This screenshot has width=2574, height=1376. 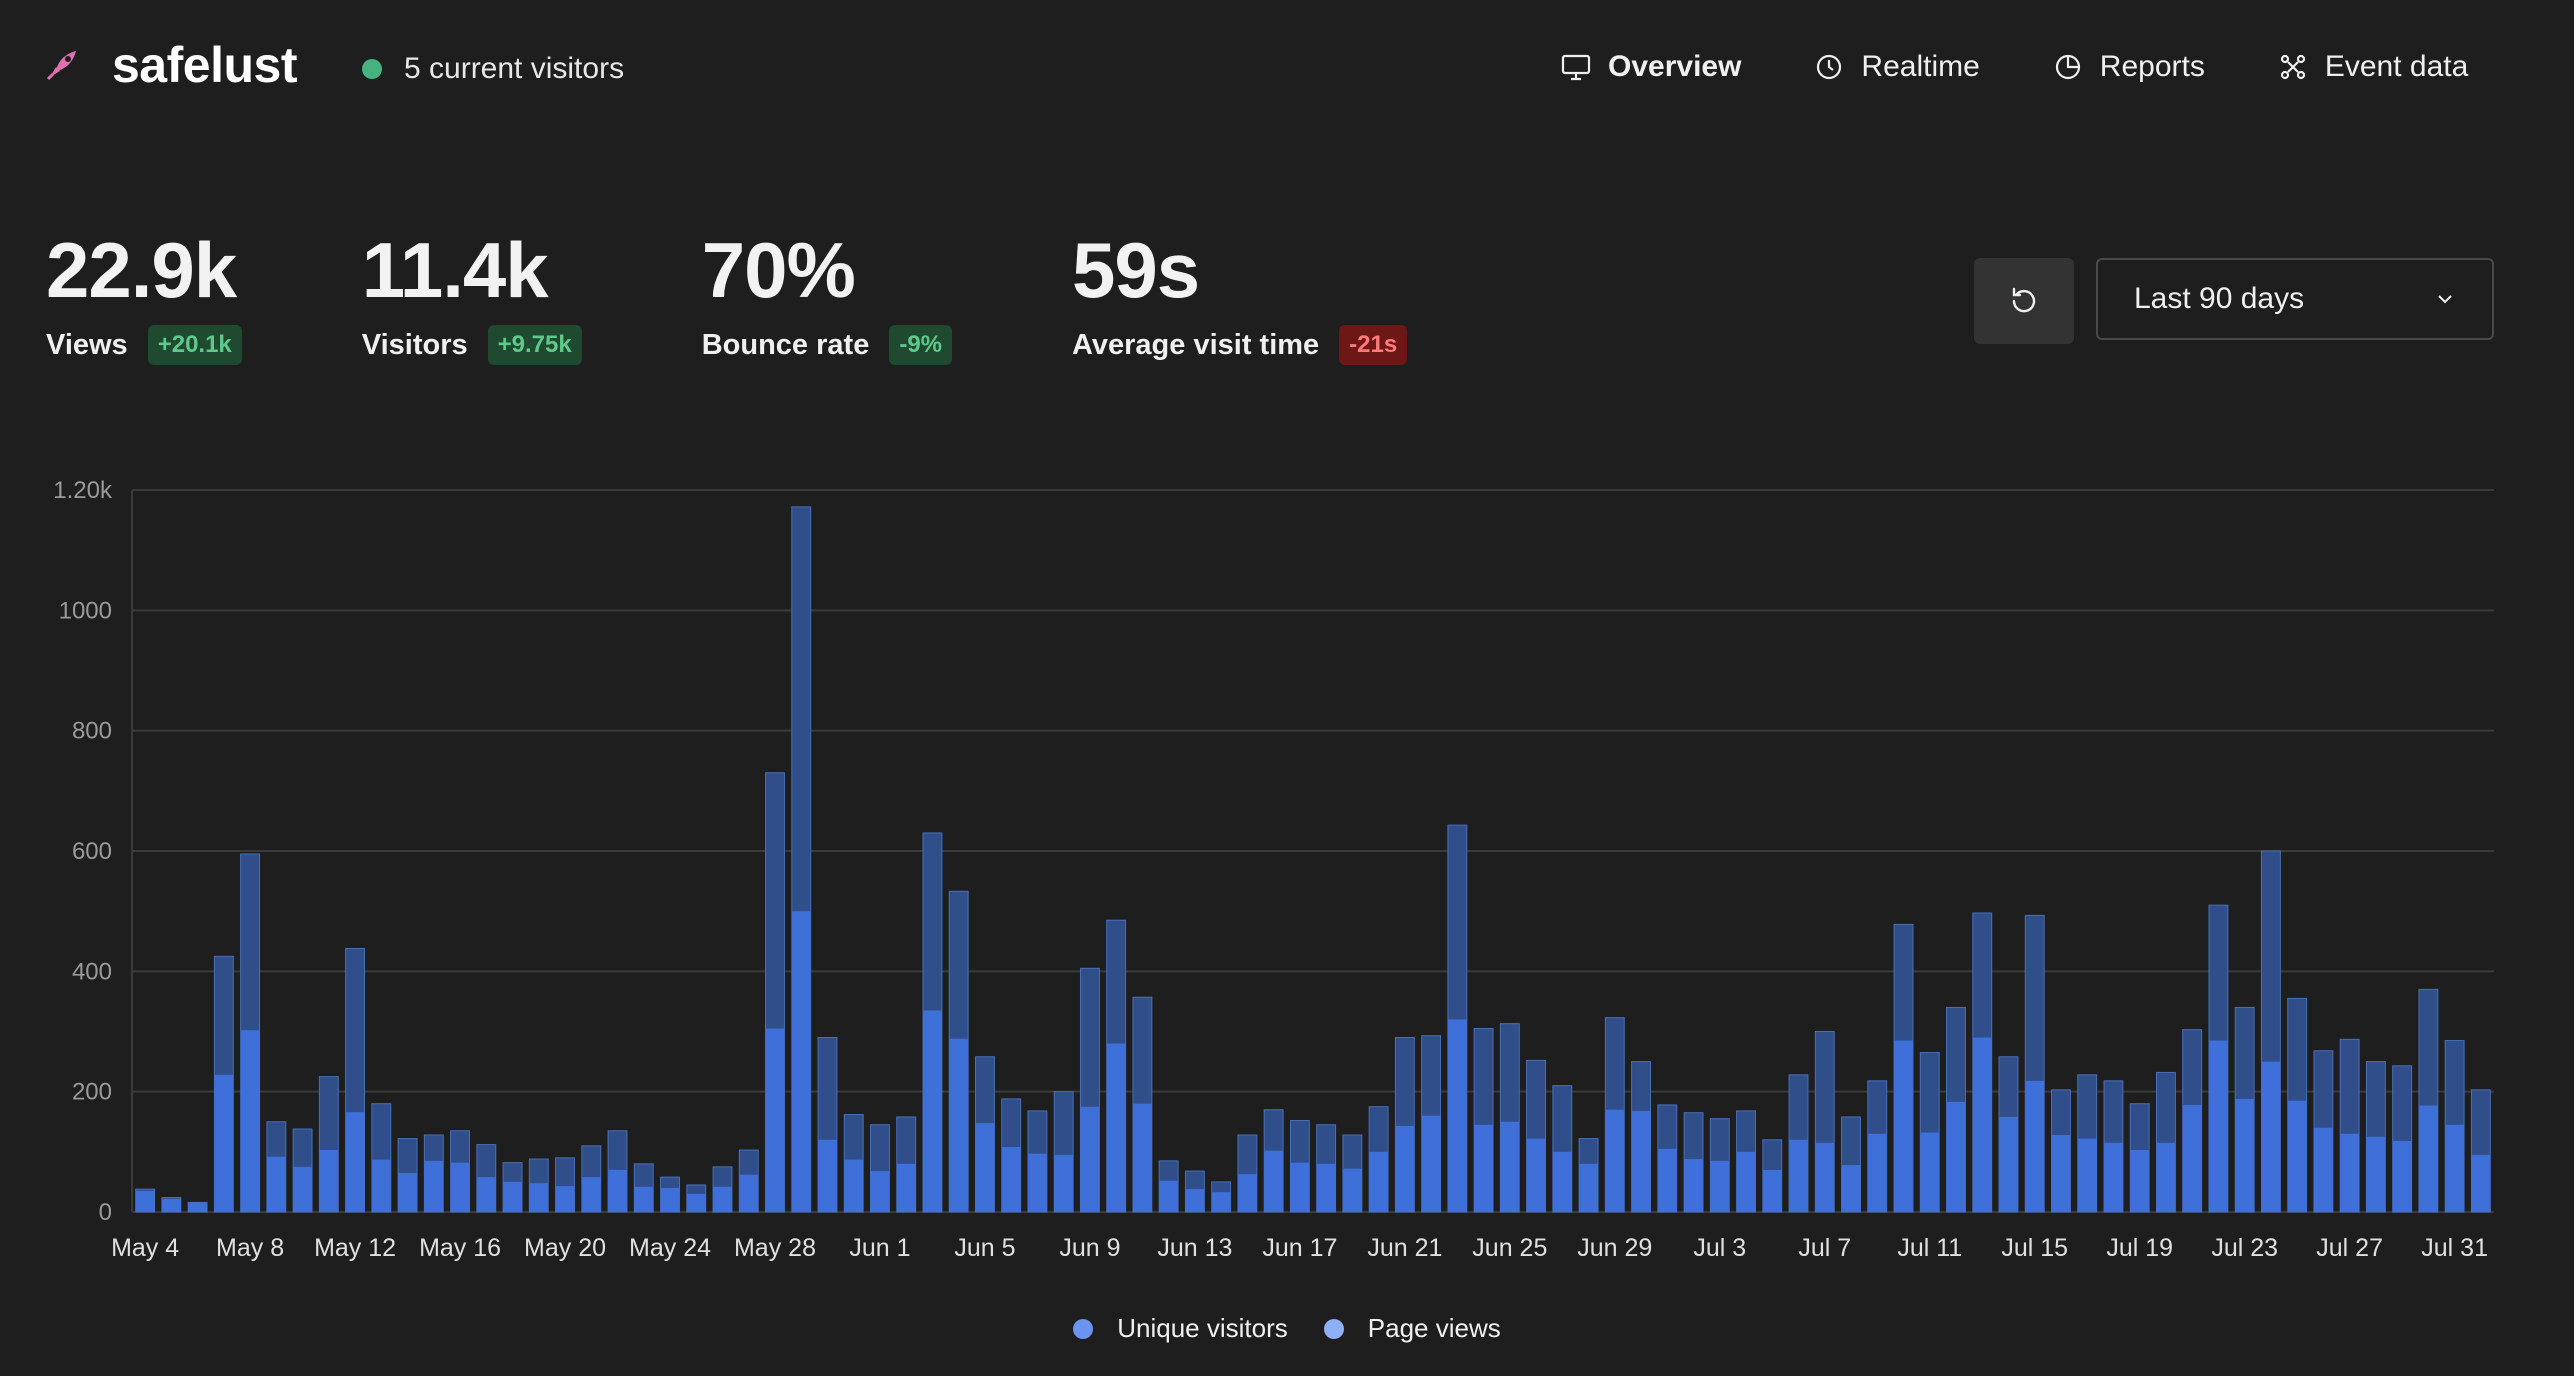 I want to click on legend-page-views: Page views, so click(x=1412, y=1328).